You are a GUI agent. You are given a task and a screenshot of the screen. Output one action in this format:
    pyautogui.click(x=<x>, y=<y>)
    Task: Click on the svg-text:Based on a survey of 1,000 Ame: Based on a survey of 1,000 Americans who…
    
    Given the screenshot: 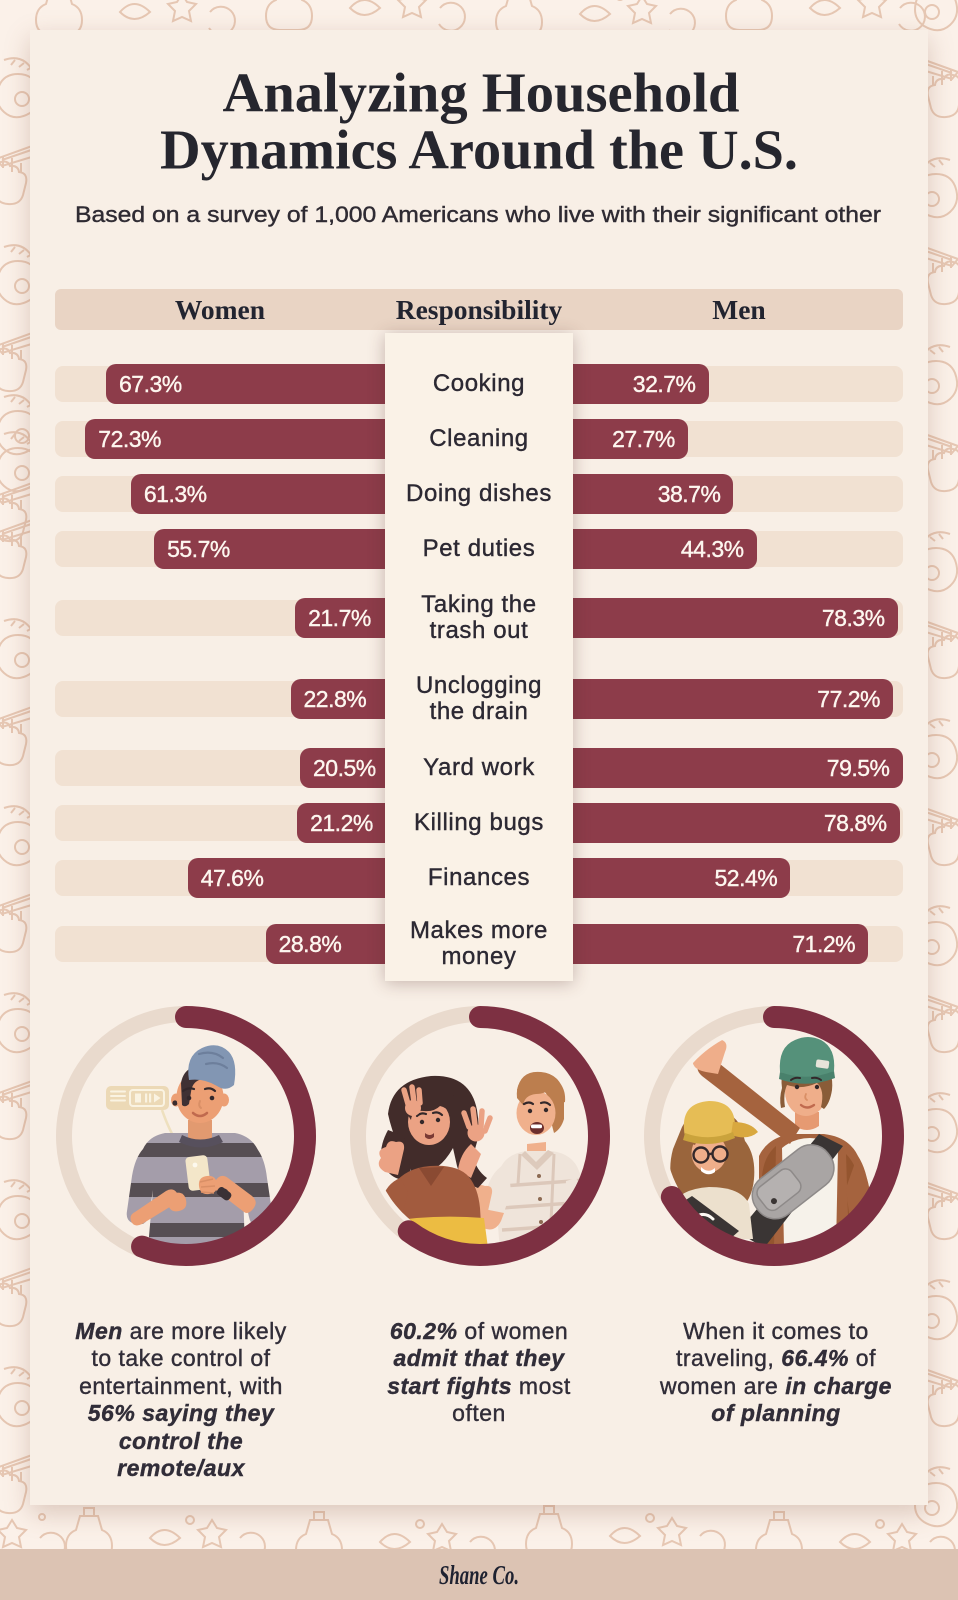 What is the action you would take?
    pyautogui.click(x=478, y=214)
    